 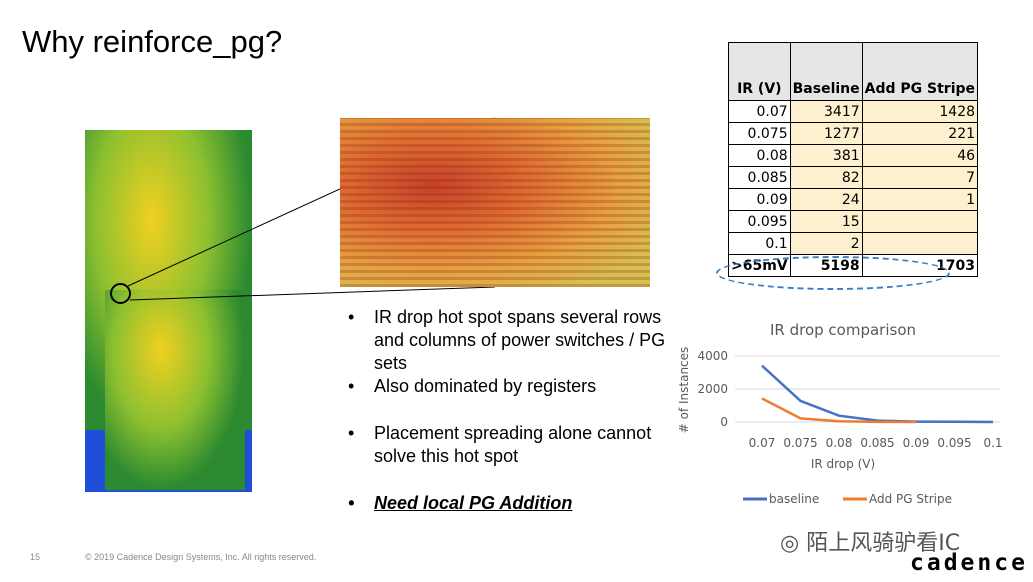 What do you see at coordinates (839, 443) in the screenshot?
I see `x-tick-label: 0.08` at bounding box center [839, 443].